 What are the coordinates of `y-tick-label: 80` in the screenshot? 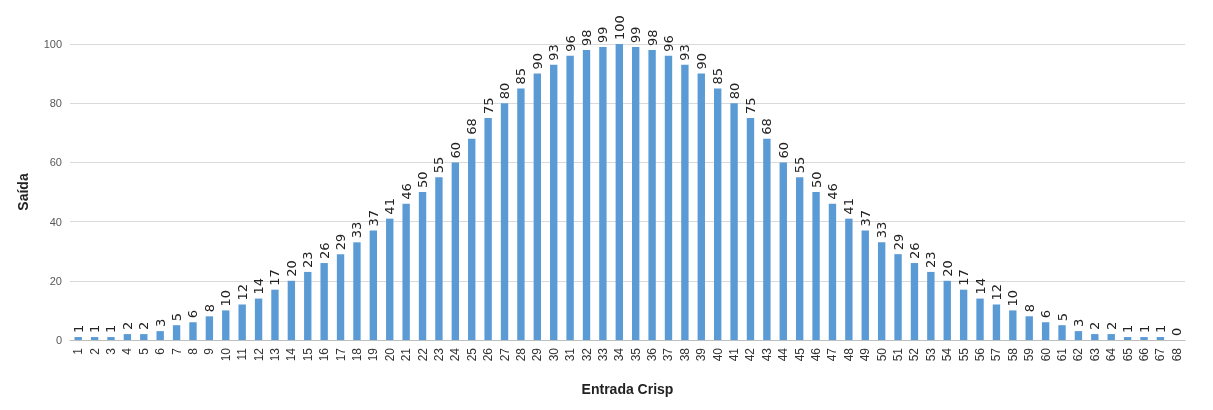 It's located at (55, 103).